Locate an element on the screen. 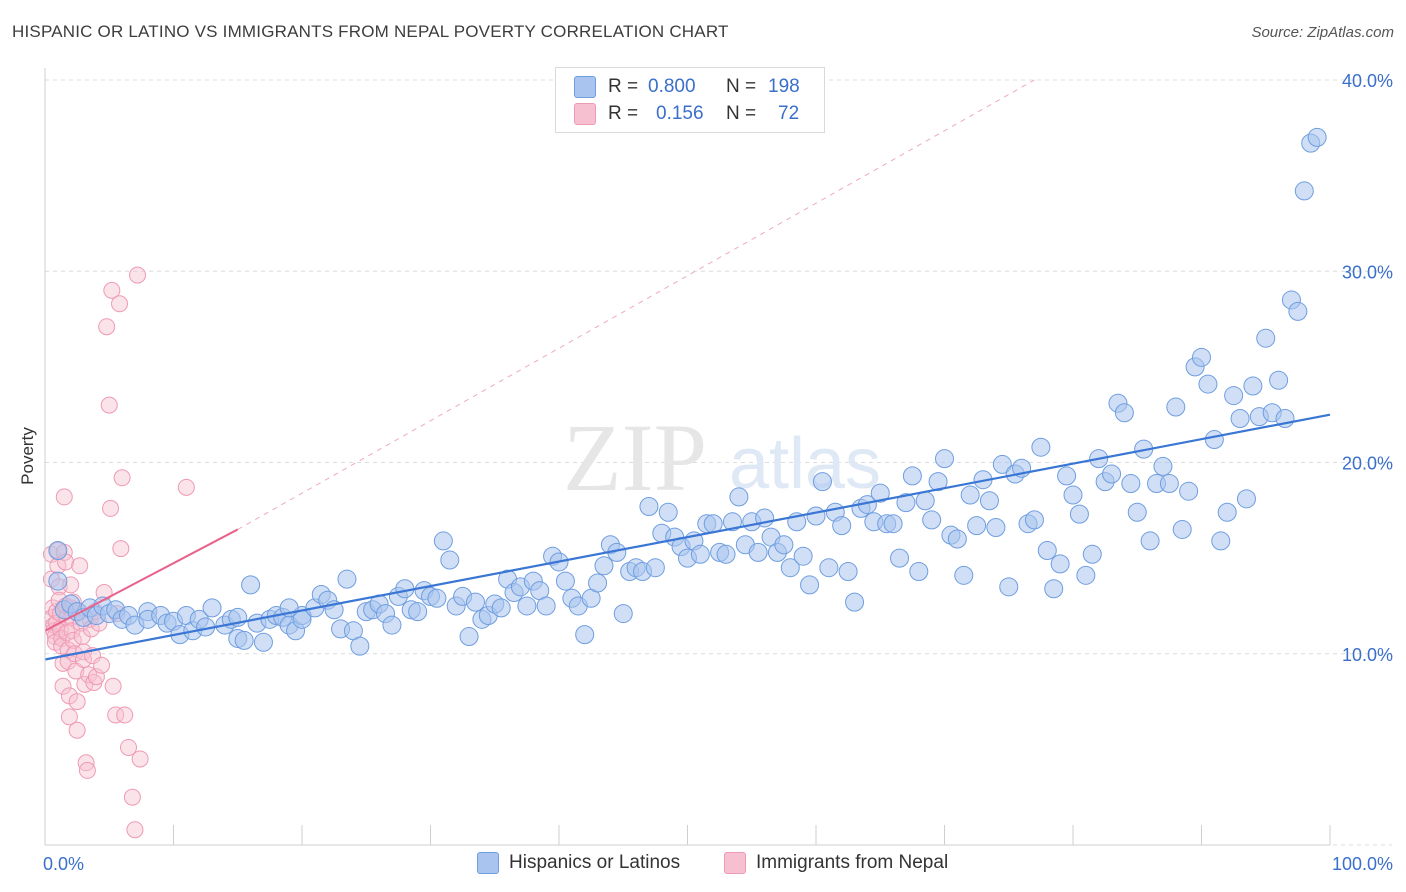 The image size is (1406, 892). legend-swatch-blue is located at coordinates (585, 87).